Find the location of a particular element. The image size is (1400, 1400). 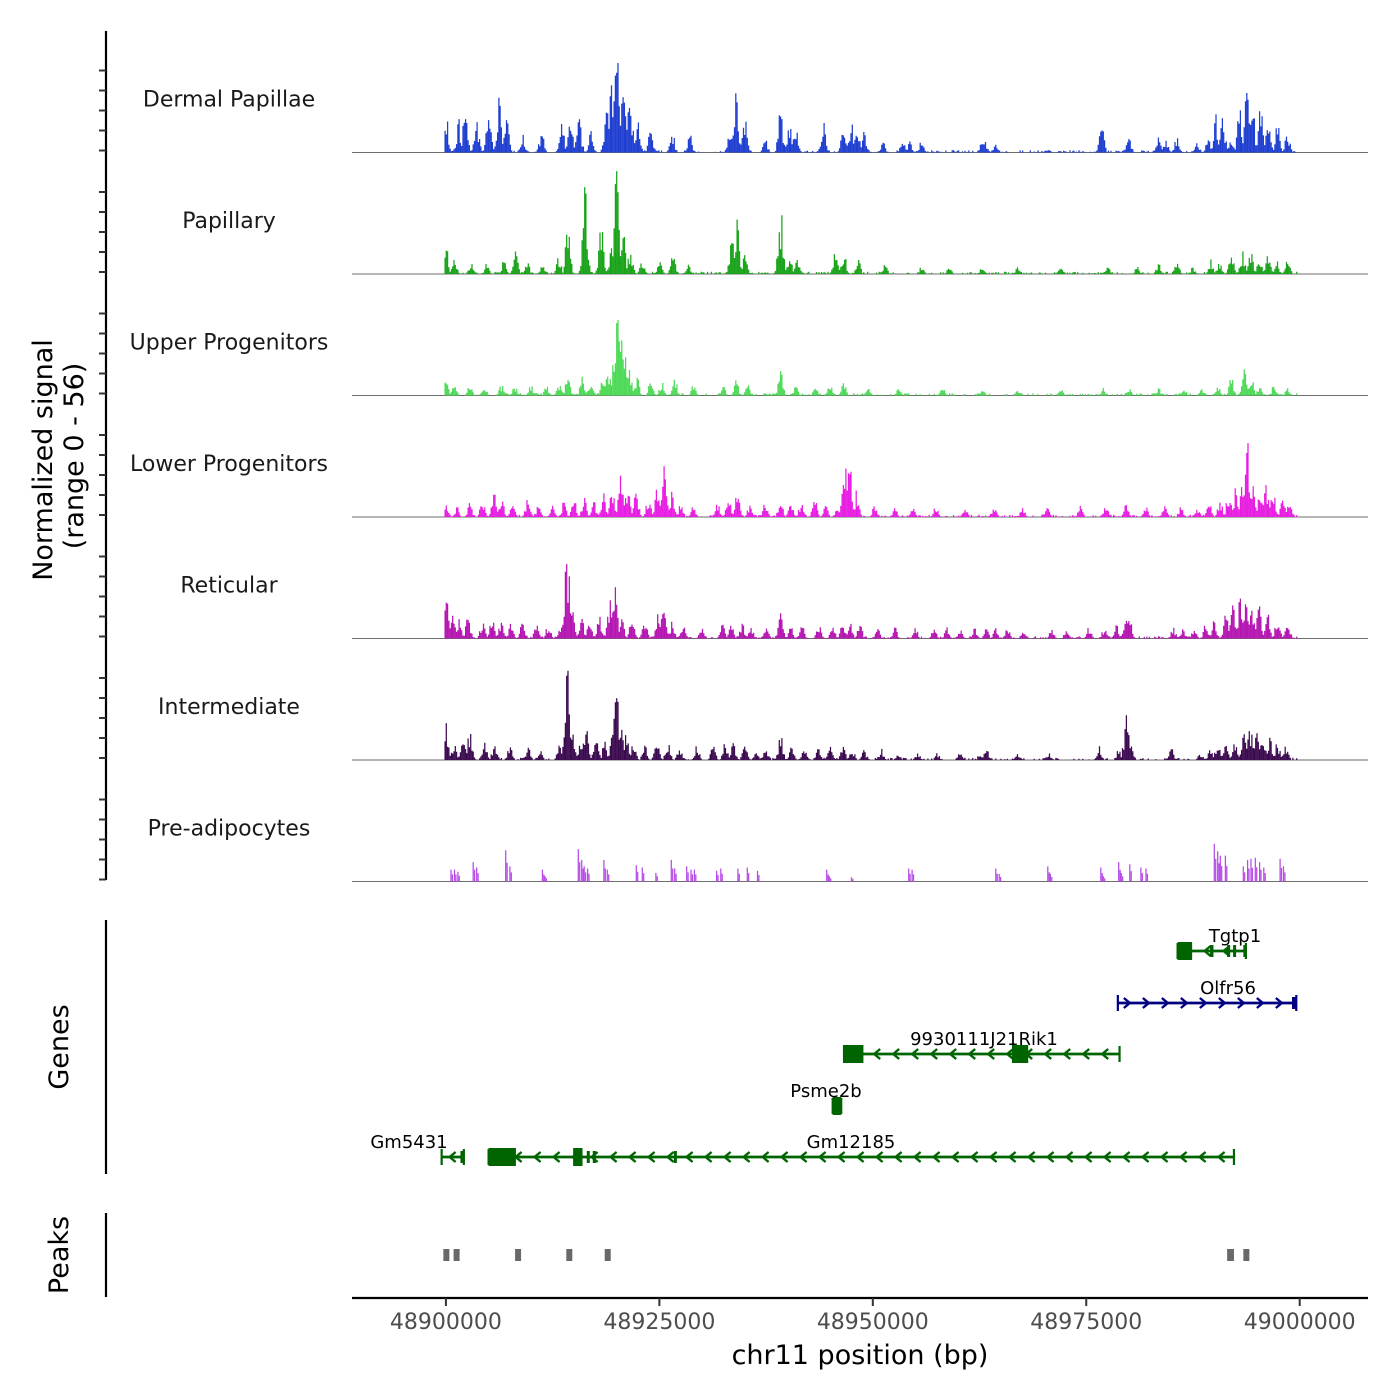

x-tick-label: 49000000 is located at coordinates (1300, 1322).